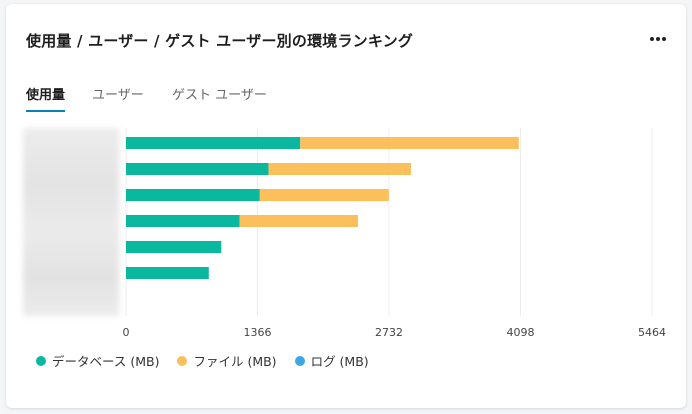 The width and height of the screenshot is (692, 414). Describe the element at coordinates (339, 361) in the screenshot. I see `legend-label-log: ログ (MB)` at that location.